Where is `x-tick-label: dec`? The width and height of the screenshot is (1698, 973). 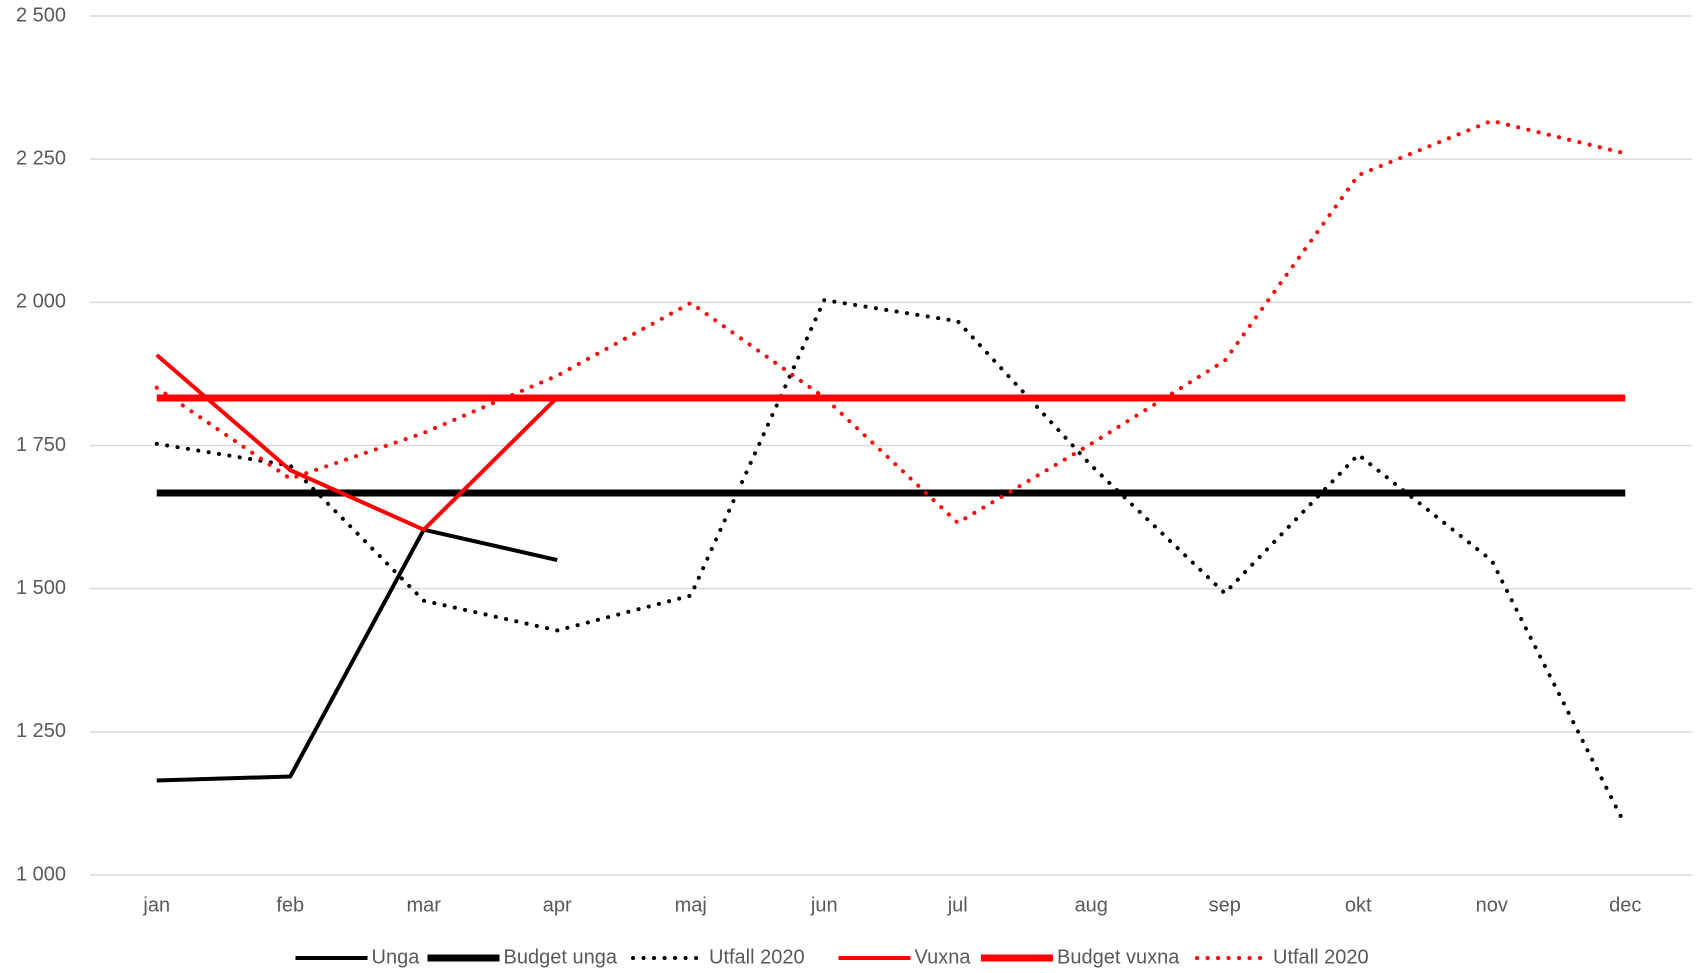
x-tick-label: dec is located at coordinates (1625, 905).